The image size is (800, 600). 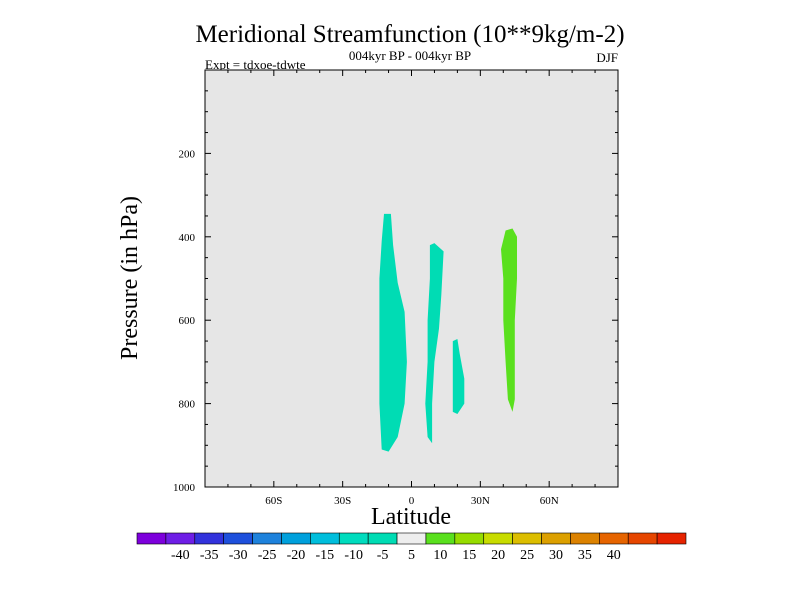 What do you see at coordinates (273, 501) in the screenshot?
I see `x-tick-label: 60S` at bounding box center [273, 501].